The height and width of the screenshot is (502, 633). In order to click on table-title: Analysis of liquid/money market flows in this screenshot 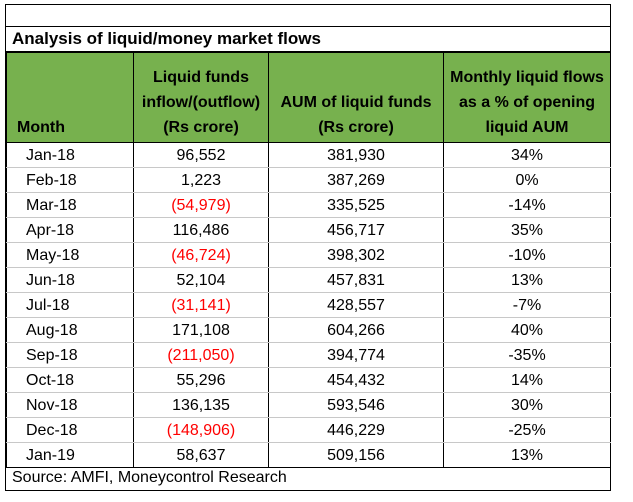, I will do `click(308, 39)`.